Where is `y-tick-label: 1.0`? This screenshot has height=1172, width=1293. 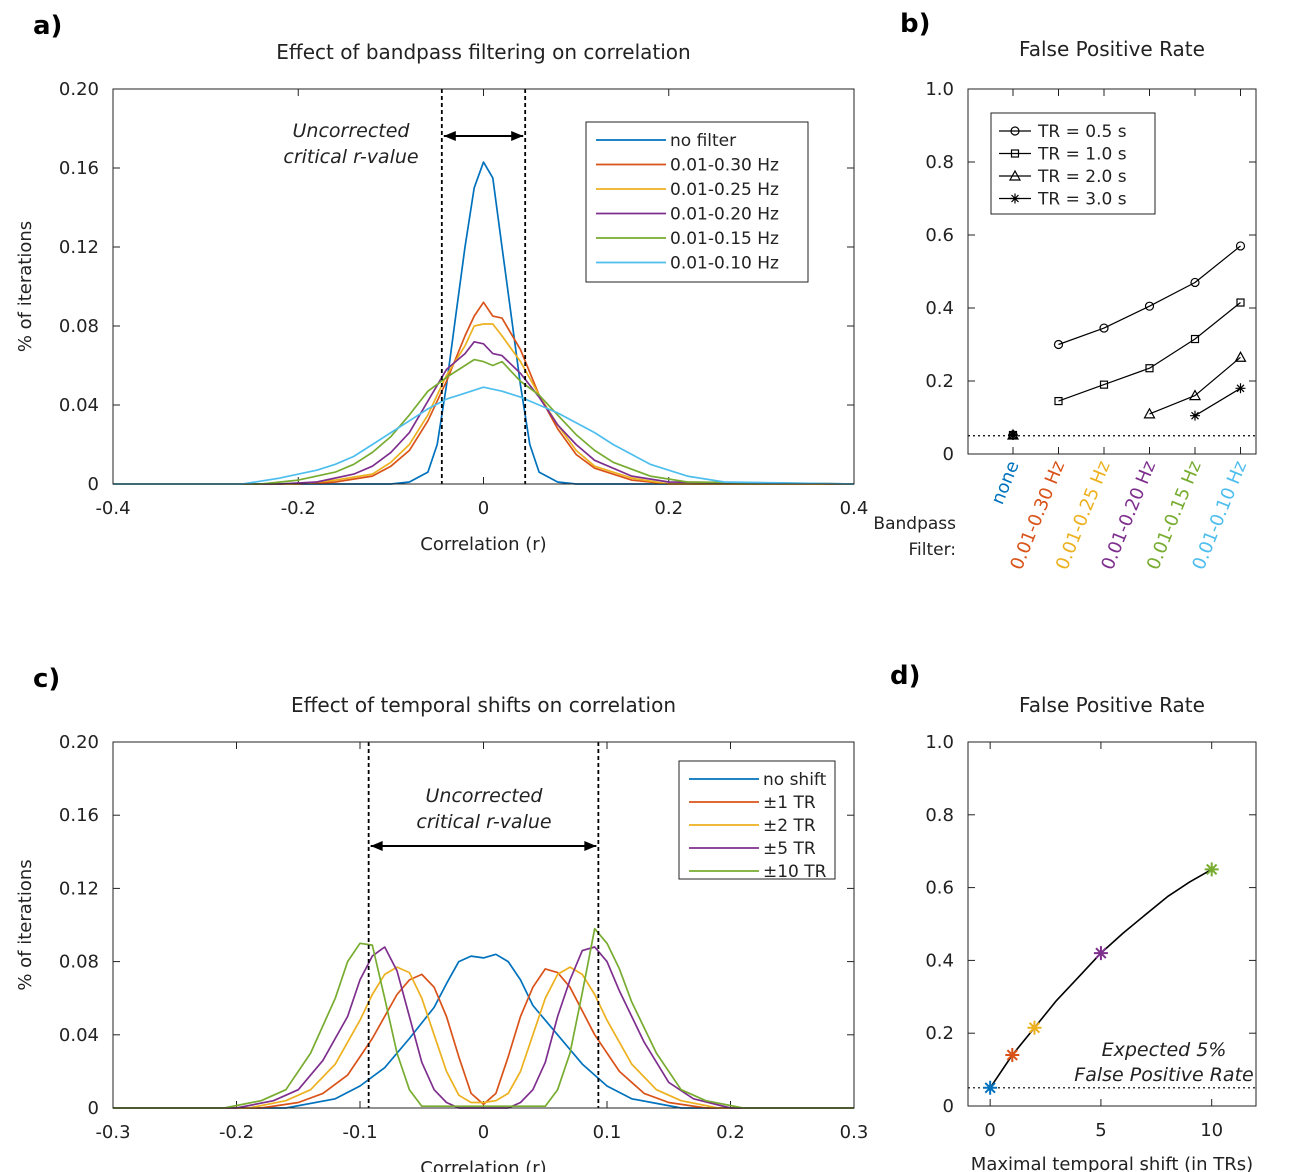 y-tick-label: 1.0 is located at coordinates (939, 89).